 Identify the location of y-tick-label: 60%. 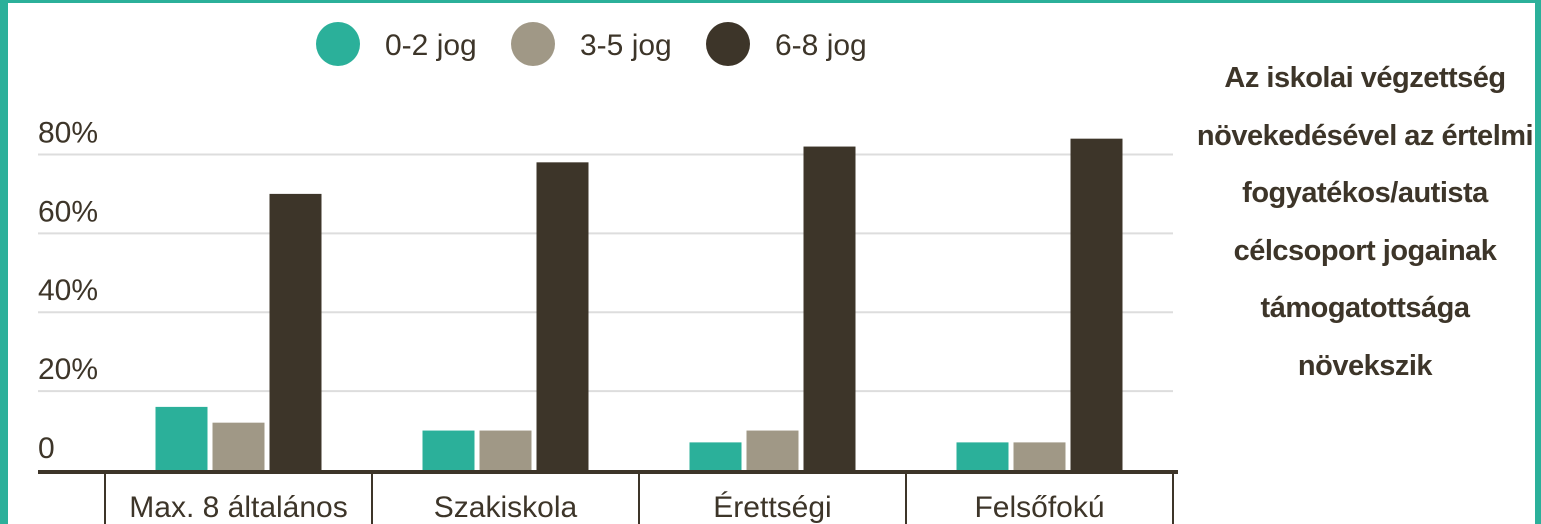
(68, 211).